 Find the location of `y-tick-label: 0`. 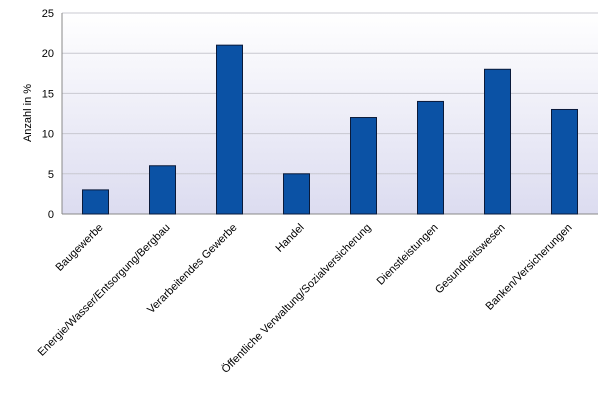

y-tick-label: 0 is located at coordinates (51, 215).